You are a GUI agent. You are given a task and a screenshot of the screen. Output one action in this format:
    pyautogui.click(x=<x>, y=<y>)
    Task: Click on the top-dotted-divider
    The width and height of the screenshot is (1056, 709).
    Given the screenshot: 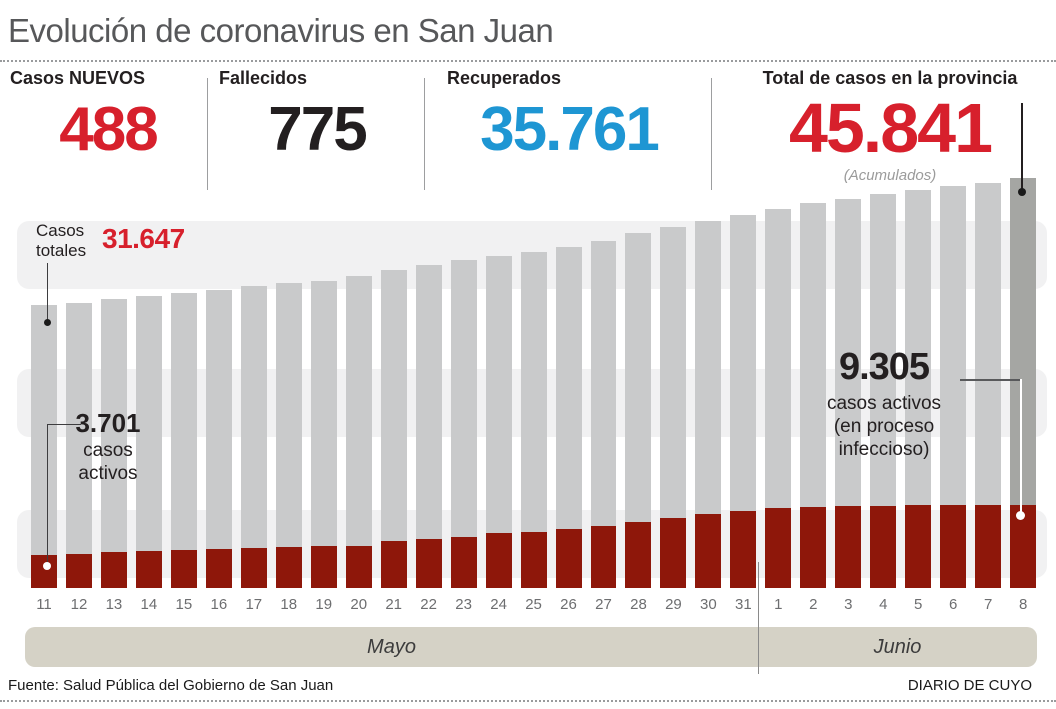 What is the action you would take?
    pyautogui.click(x=528, y=61)
    